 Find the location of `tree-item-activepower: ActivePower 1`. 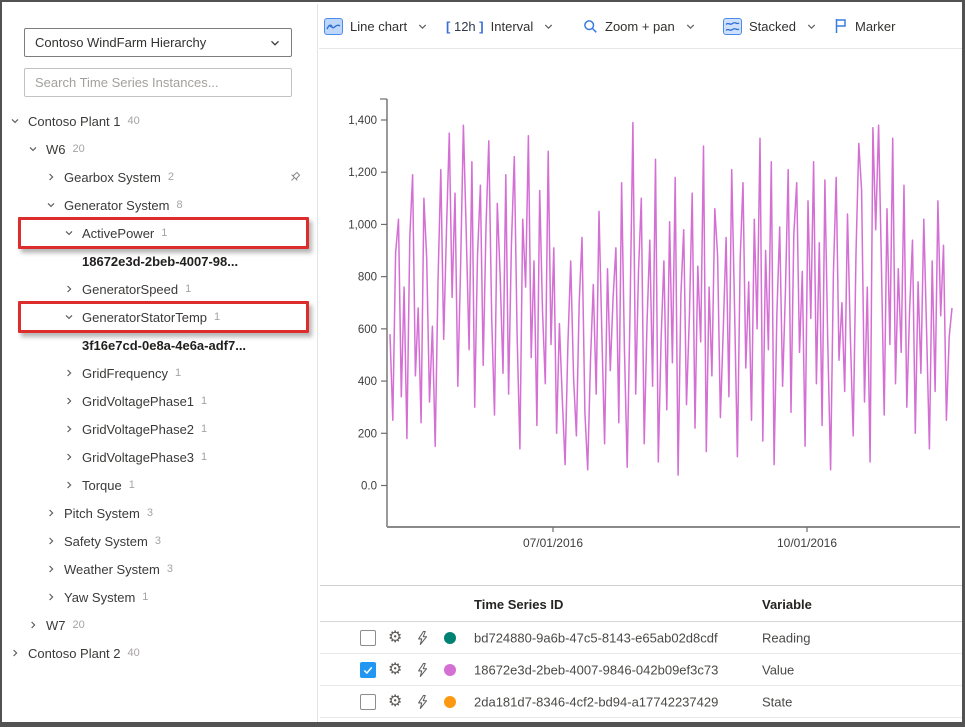

tree-item-activepower: ActivePower 1 is located at coordinates (160, 233).